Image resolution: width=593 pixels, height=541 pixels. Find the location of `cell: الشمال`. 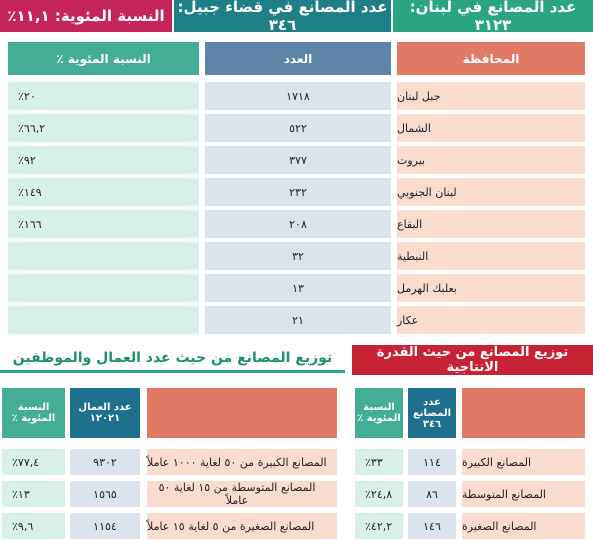

cell: الشمال is located at coordinates (491, 128).